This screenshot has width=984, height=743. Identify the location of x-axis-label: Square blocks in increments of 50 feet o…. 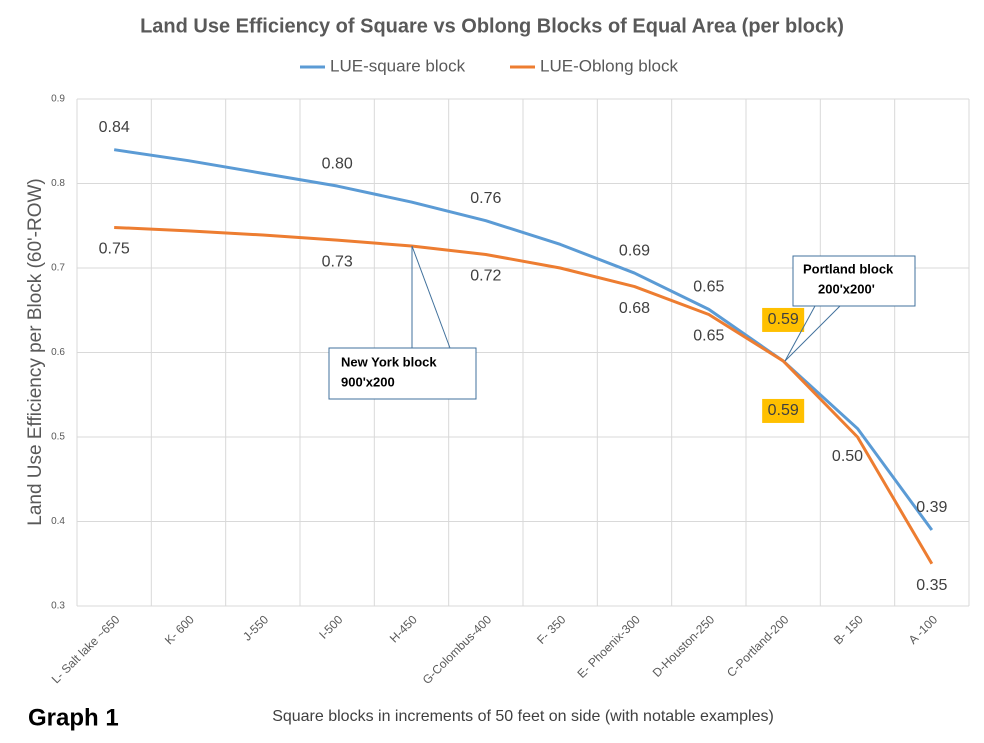
(523, 716).